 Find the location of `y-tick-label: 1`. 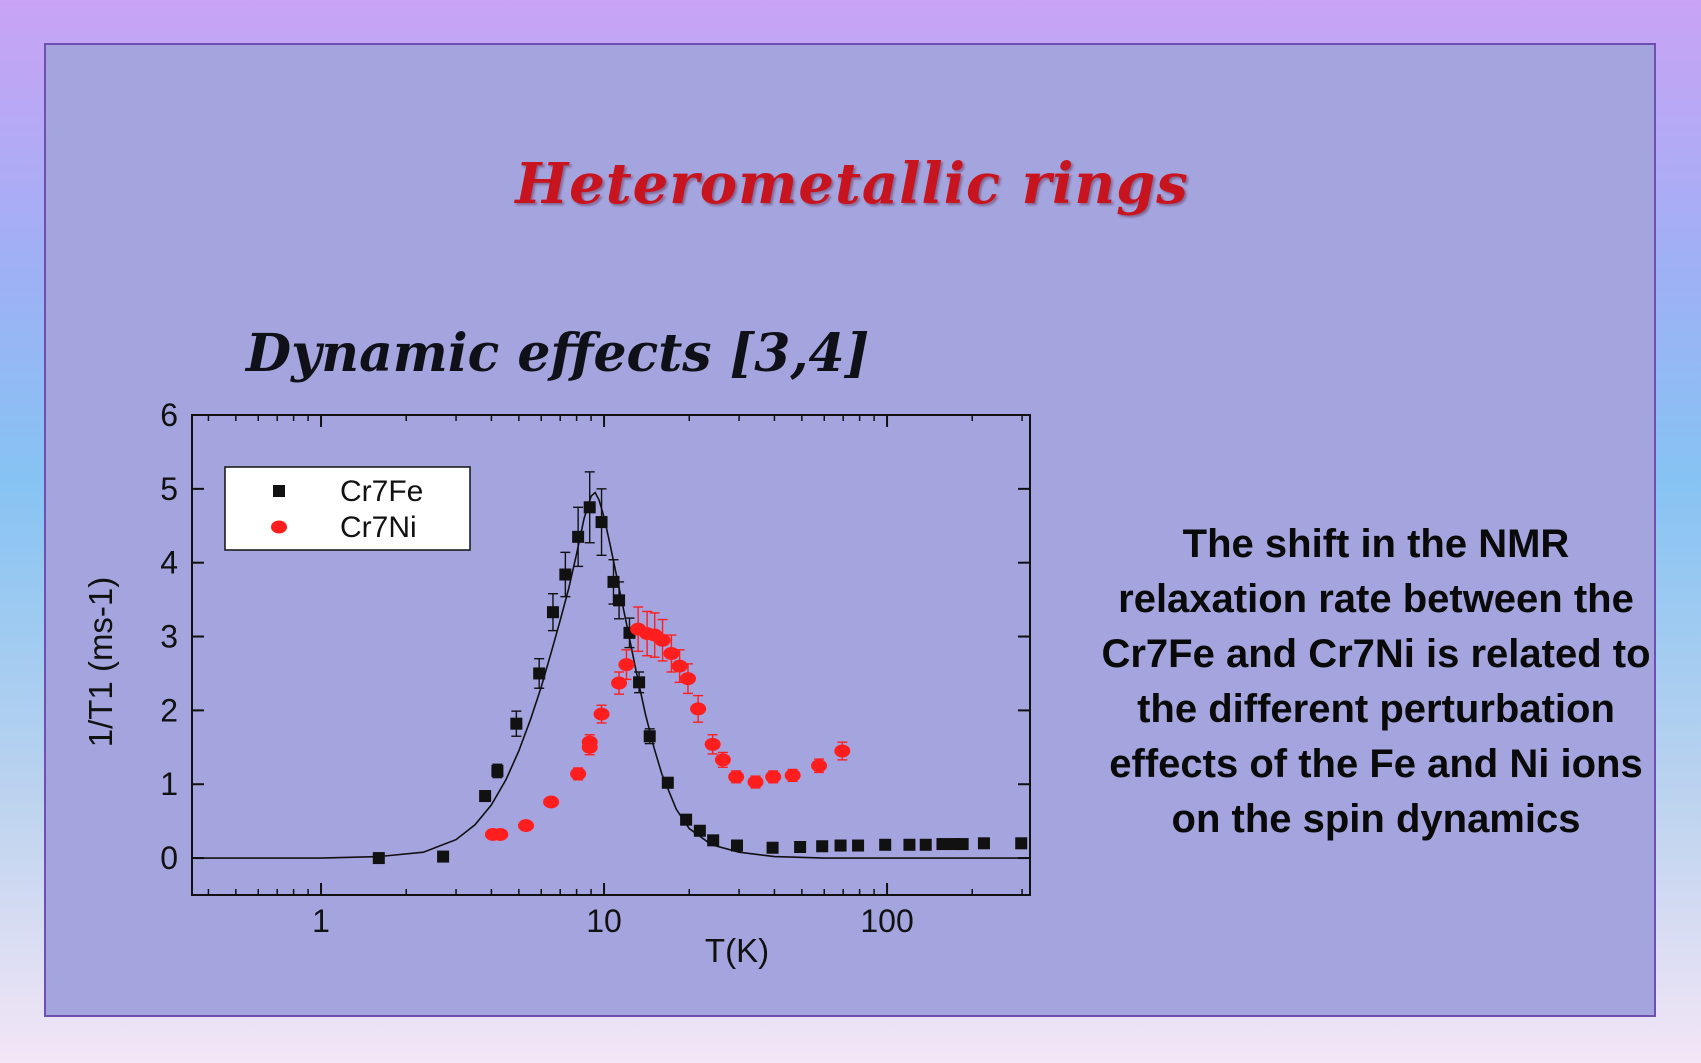

y-tick-label: 1 is located at coordinates (169, 784).